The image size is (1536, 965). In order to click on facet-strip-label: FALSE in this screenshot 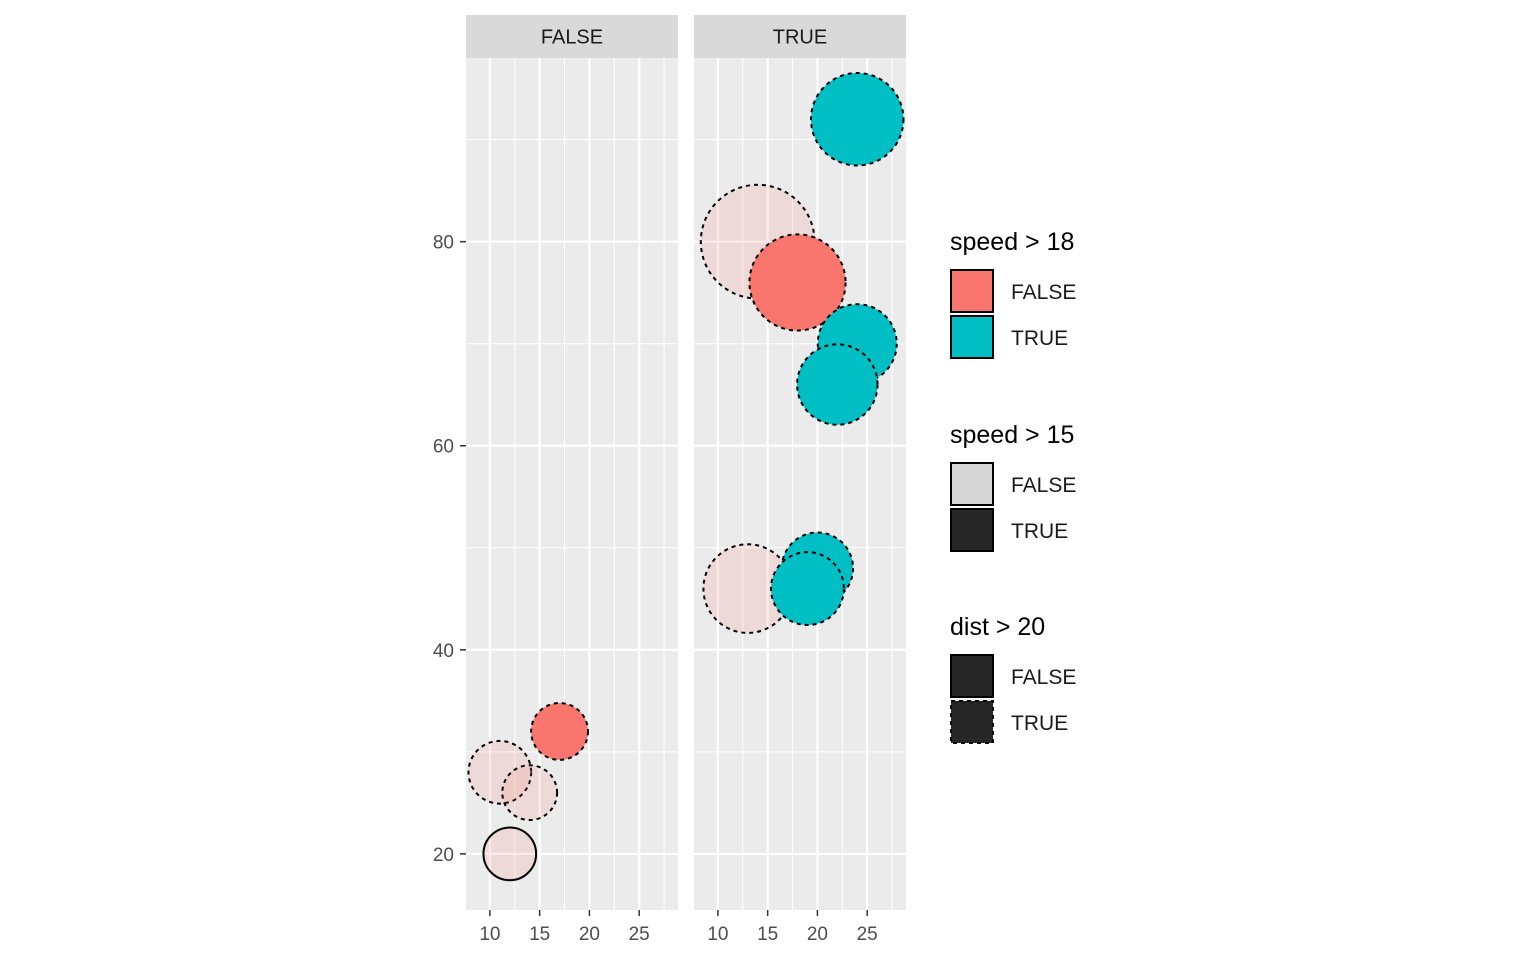, I will do `click(572, 38)`.